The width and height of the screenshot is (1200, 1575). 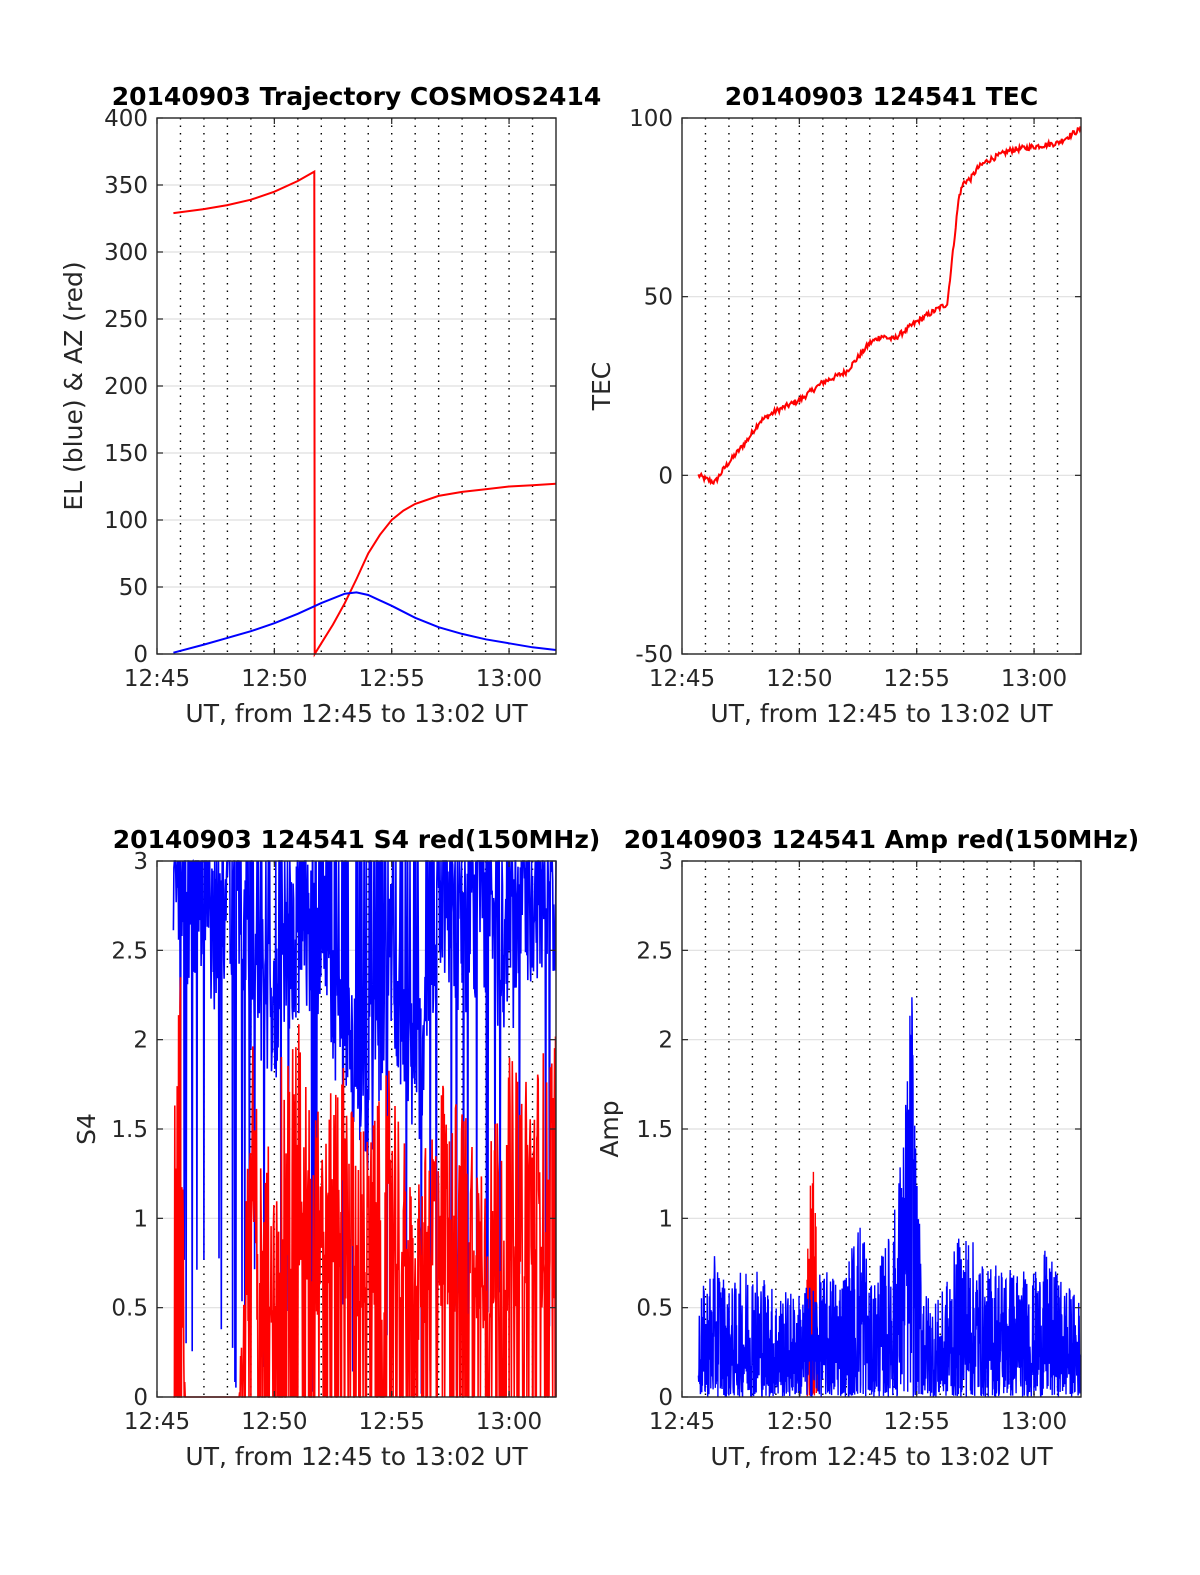 I want to click on y-axis-label: EL (blue) & AZ (red), so click(x=73, y=385).